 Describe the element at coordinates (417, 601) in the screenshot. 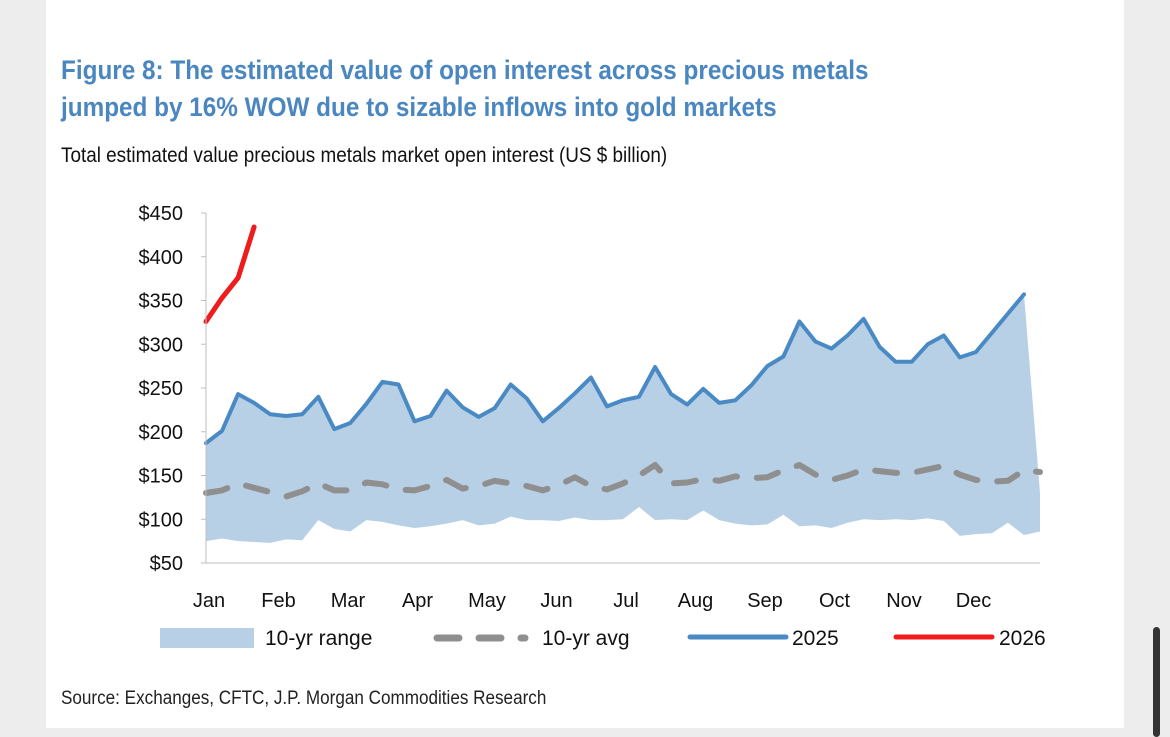

I see `x-tick-label: Apr` at that location.